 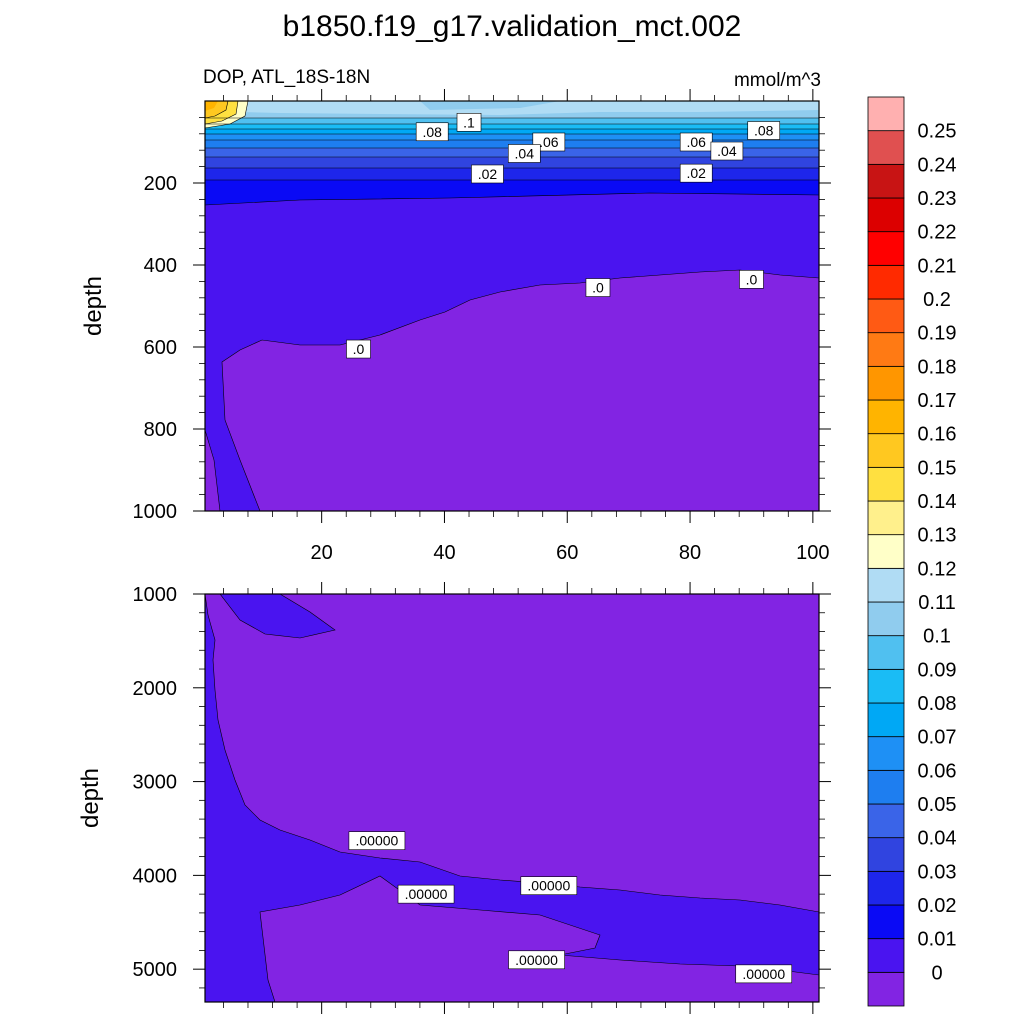 I want to click on colorbar-label: 0.06, so click(x=937, y=771).